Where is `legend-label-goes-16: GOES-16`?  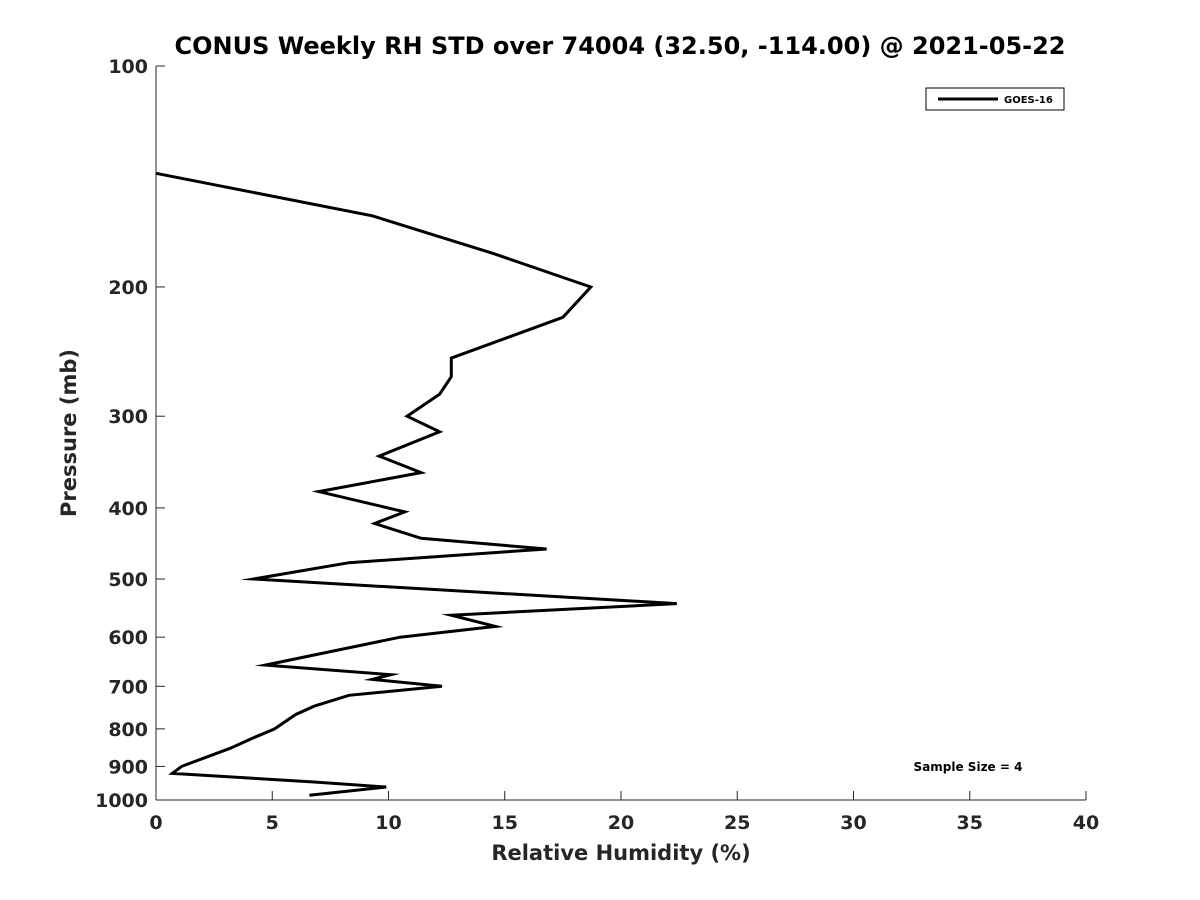 legend-label-goes-16: GOES-16 is located at coordinates (1028, 100).